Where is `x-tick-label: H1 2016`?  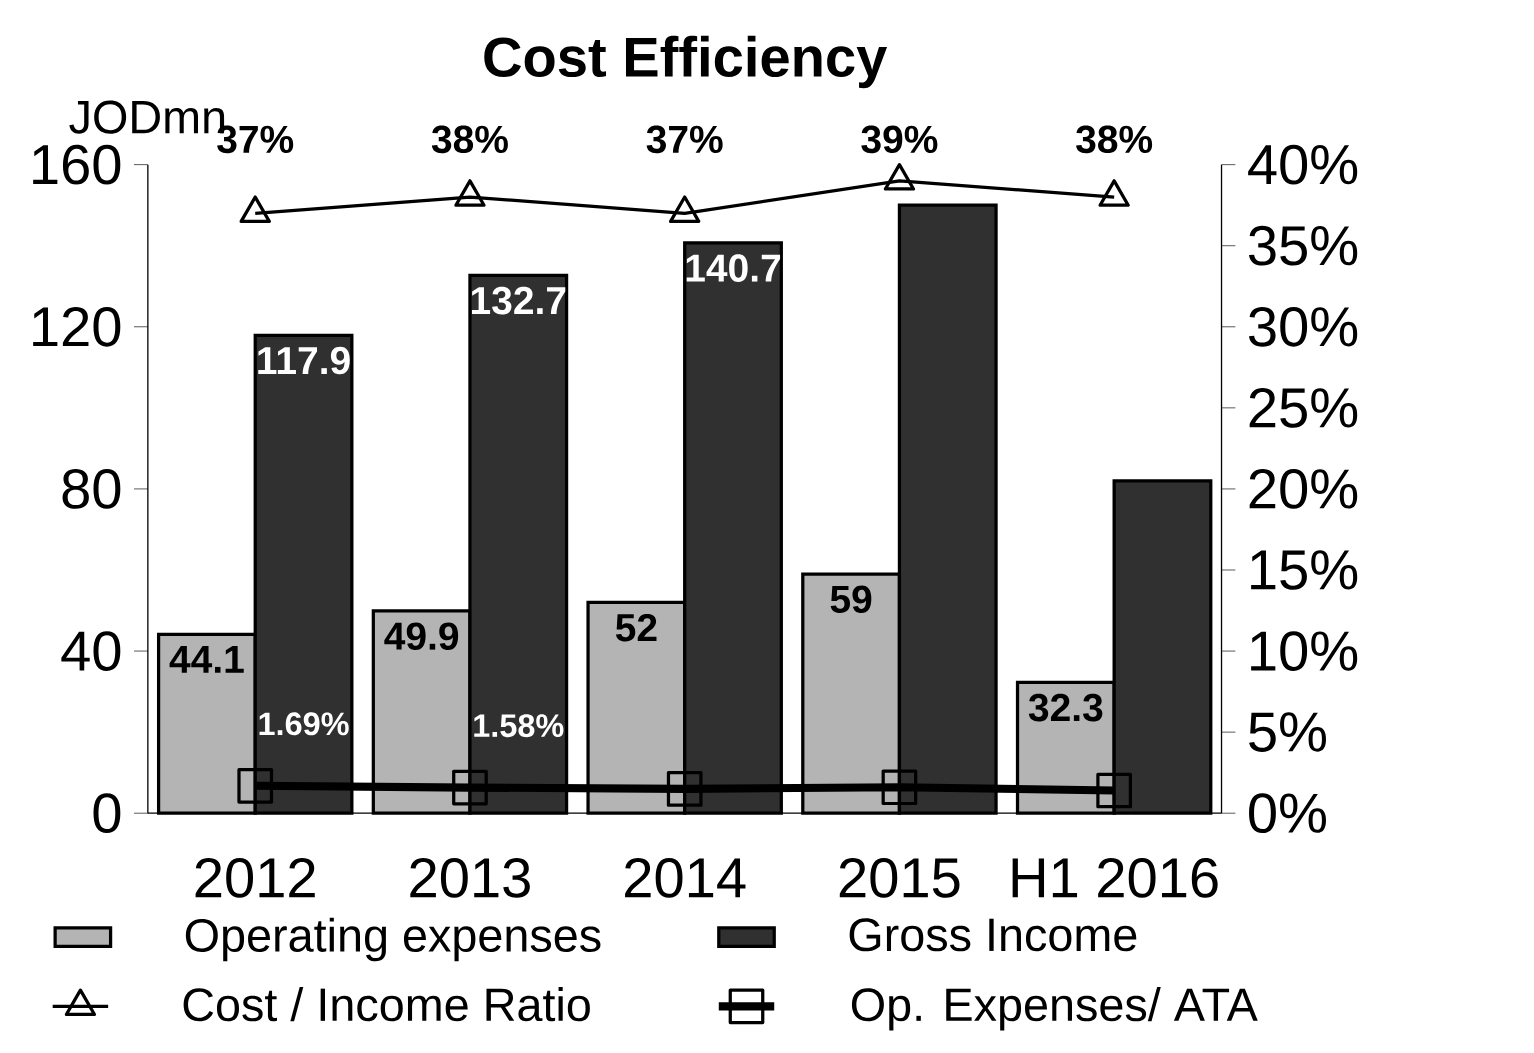
x-tick-label: H1 2016 is located at coordinates (1115, 877).